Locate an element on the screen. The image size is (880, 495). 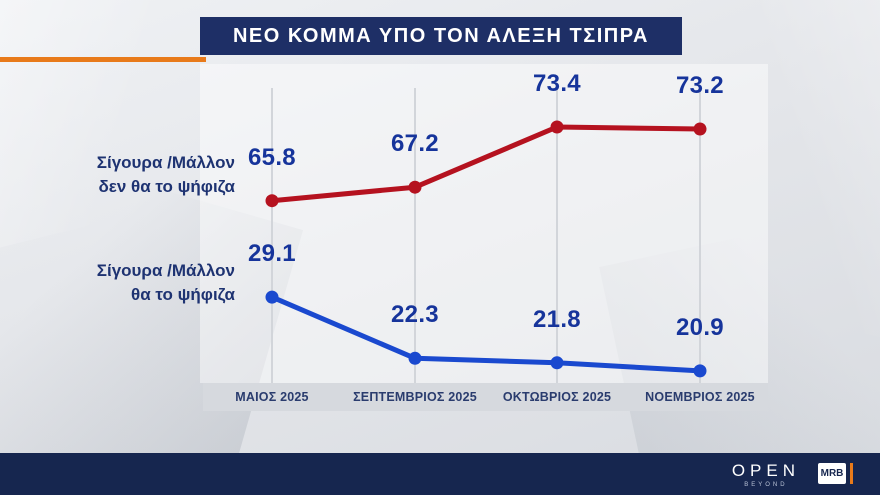
footer-bar: OPEN BEYOND MRB is located at coordinates (440, 474).